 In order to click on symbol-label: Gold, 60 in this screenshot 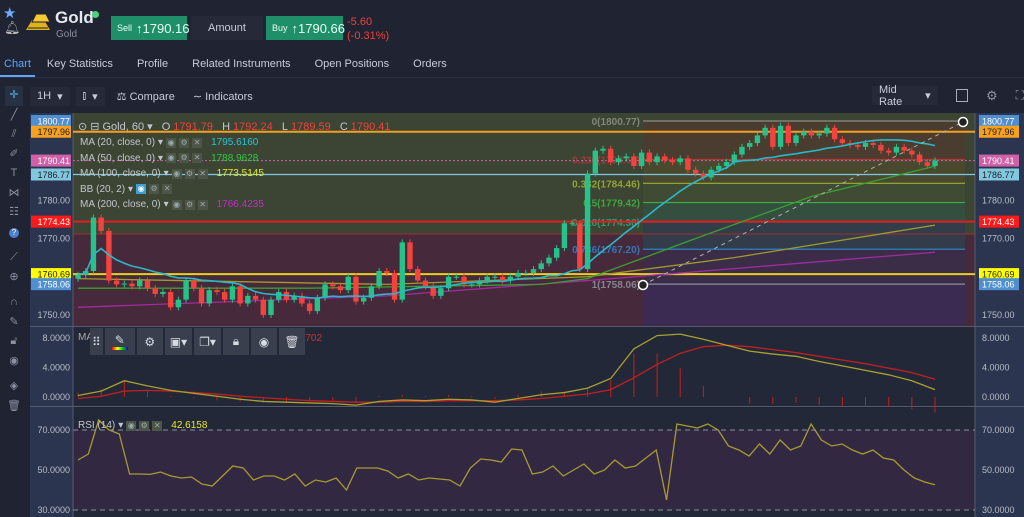, I will do `click(123, 126)`.